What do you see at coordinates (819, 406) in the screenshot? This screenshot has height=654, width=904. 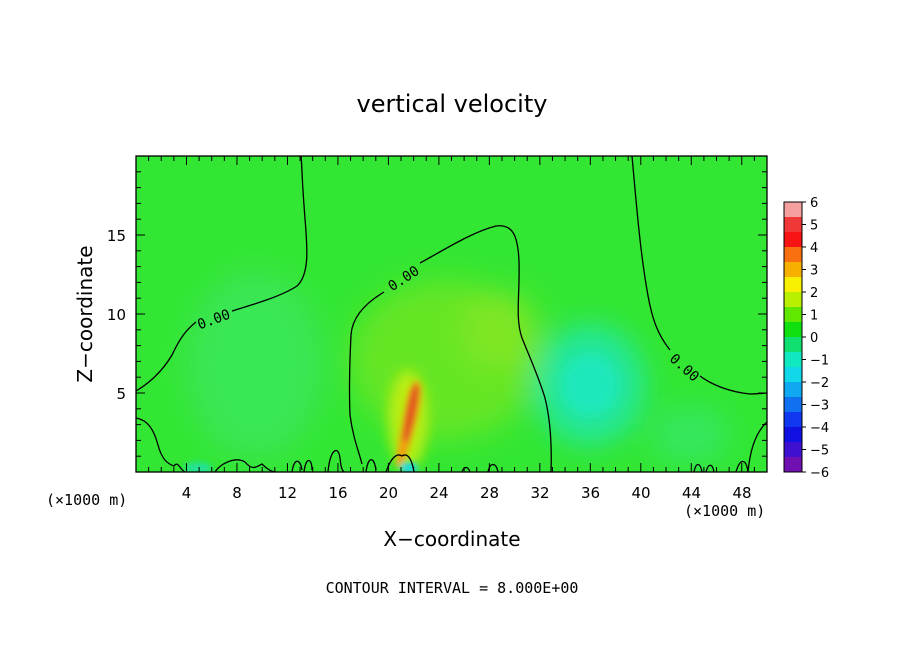 I see `colorbar-label: −3` at bounding box center [819, 406].